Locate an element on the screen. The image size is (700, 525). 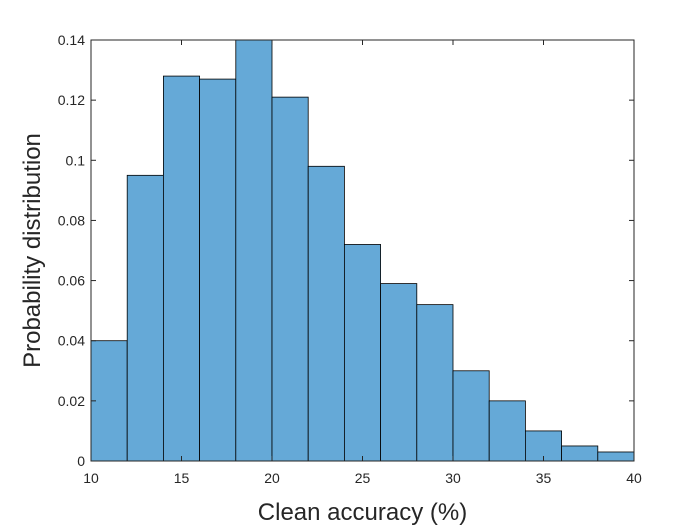
y-axis-label: Probability distribution is located at coordinates (32, 250).